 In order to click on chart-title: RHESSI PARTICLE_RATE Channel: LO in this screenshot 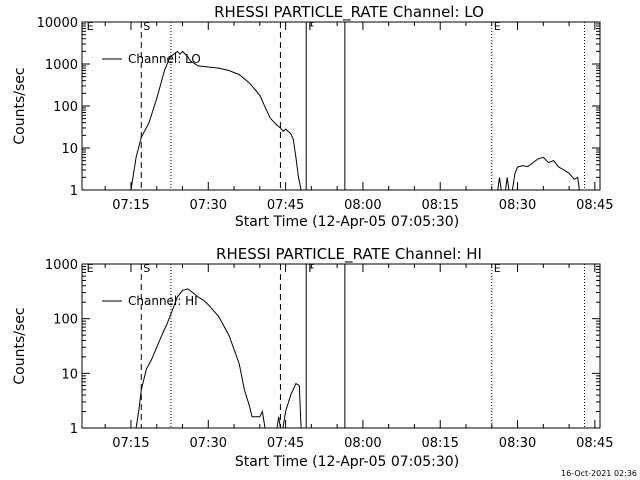, I will do `click(349, 12)`.